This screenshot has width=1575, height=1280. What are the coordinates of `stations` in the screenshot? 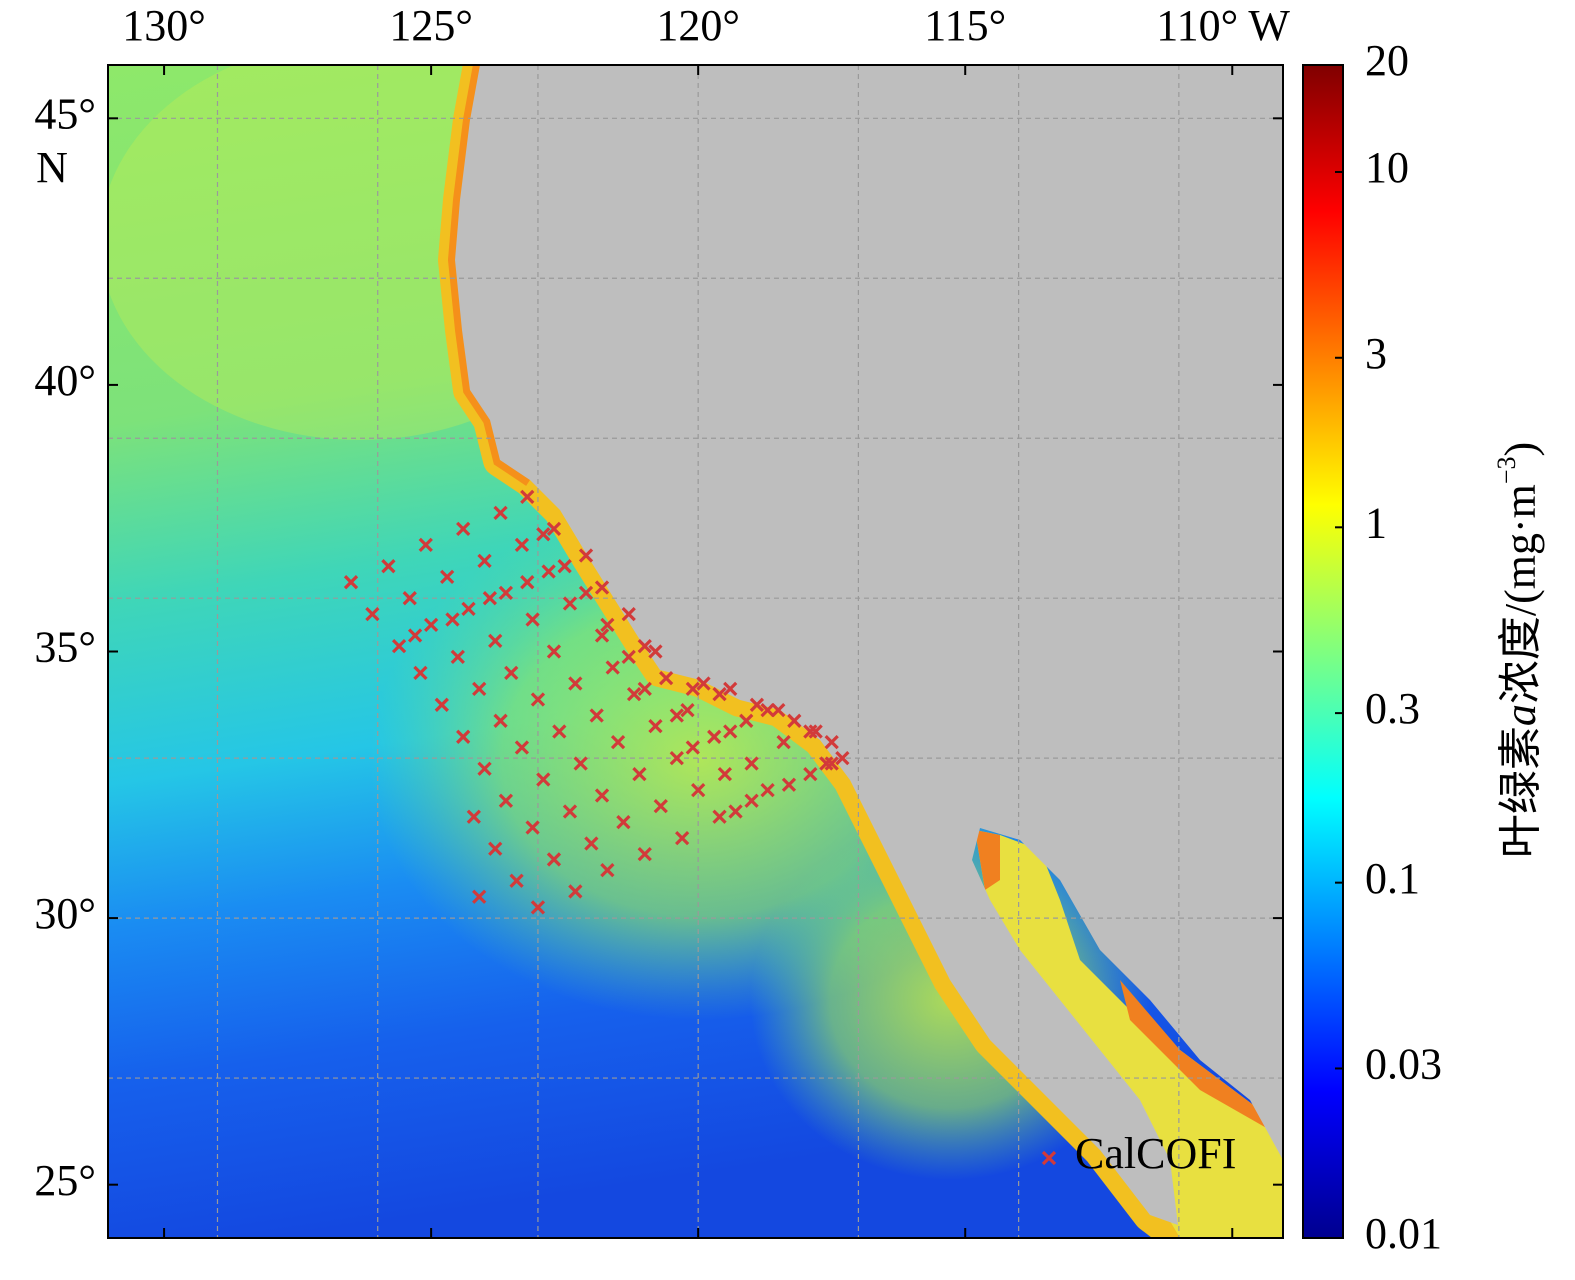 It's located at (596, 702).